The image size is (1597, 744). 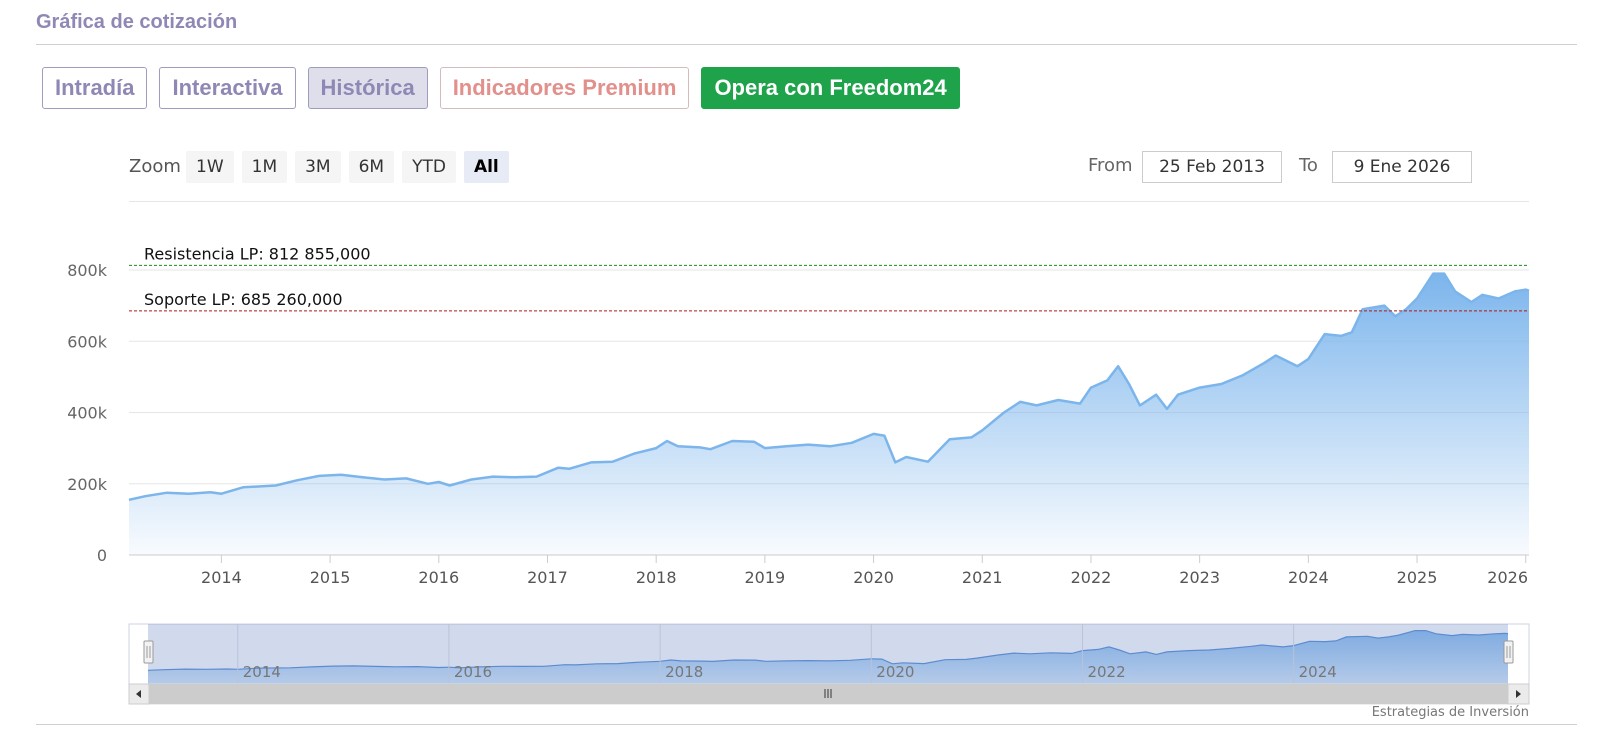 I want to click on x-tick-label: 2025, so click(x=1417, y=577).